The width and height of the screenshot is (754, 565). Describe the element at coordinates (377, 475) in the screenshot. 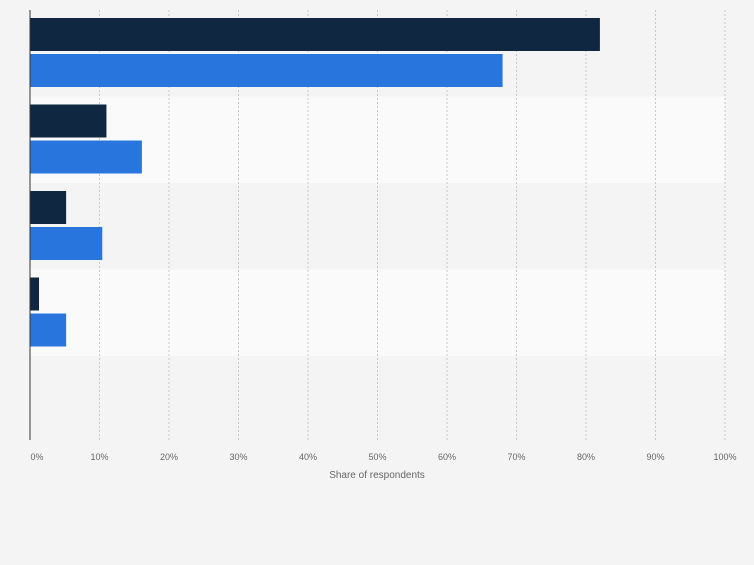

I see `x-axis-label: Share of respondents` at that location.